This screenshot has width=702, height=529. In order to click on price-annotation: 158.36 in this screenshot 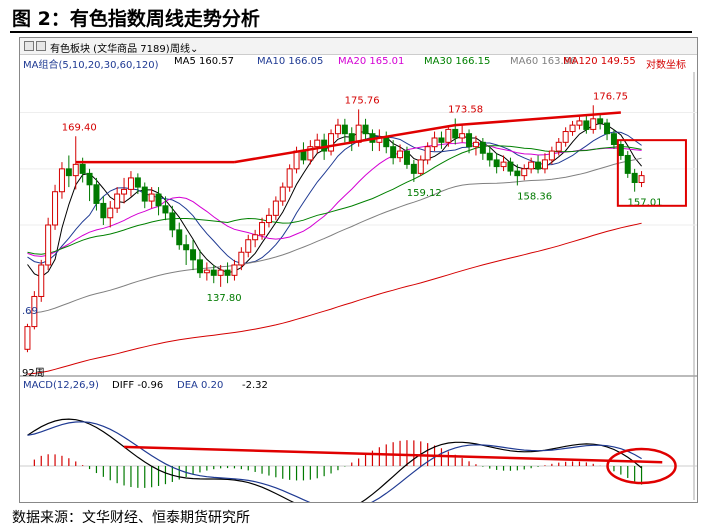, I will do `click(534, 196)`.